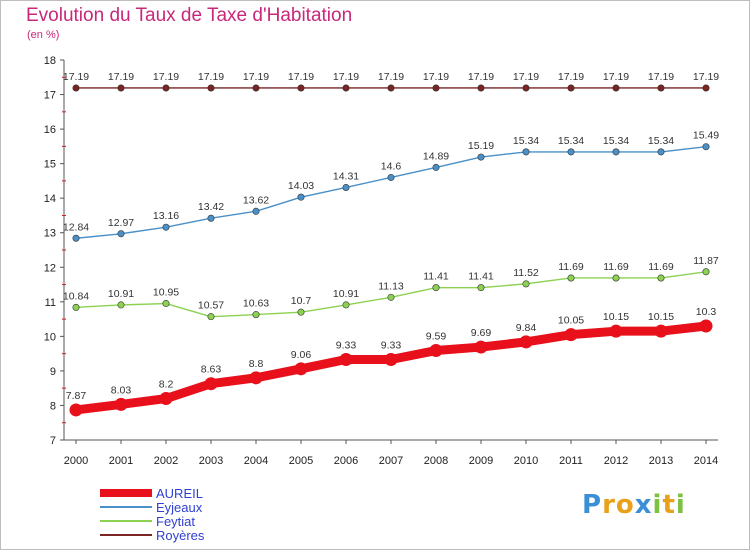  What do you see at coordinates (50, 234) in the screenshot?
I see `y-tick-label: 13` at bounding box center [50, 234].